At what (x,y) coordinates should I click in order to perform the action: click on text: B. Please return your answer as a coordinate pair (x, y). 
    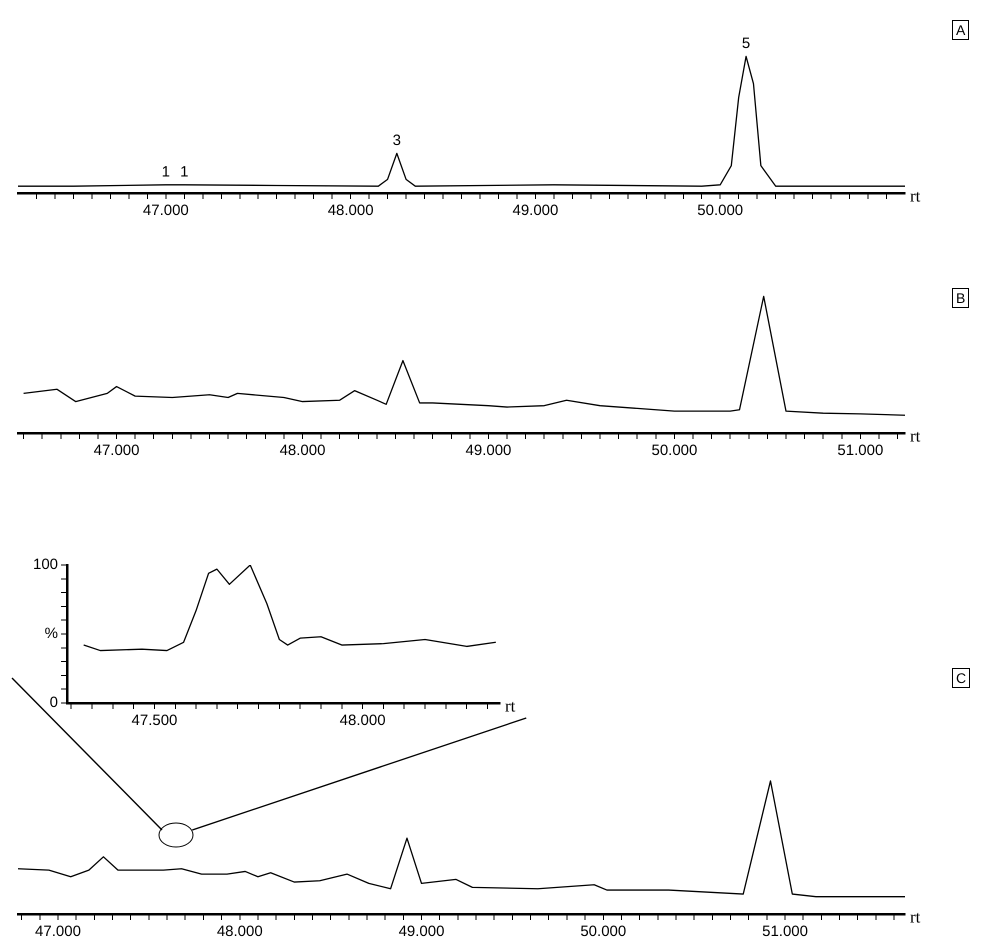
    Looking at the image, I should click on (961, 298).